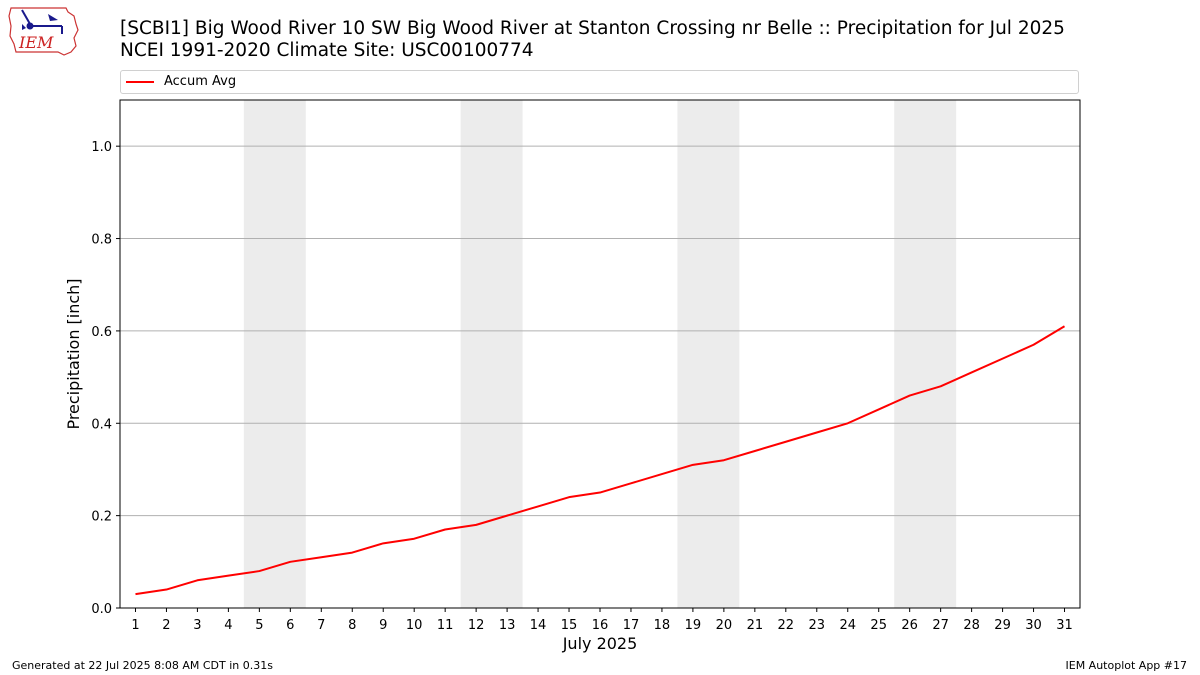  Describe the element at coordinates (507, 625) in the screenshot. I see `x-tick-label: 13` at that location.